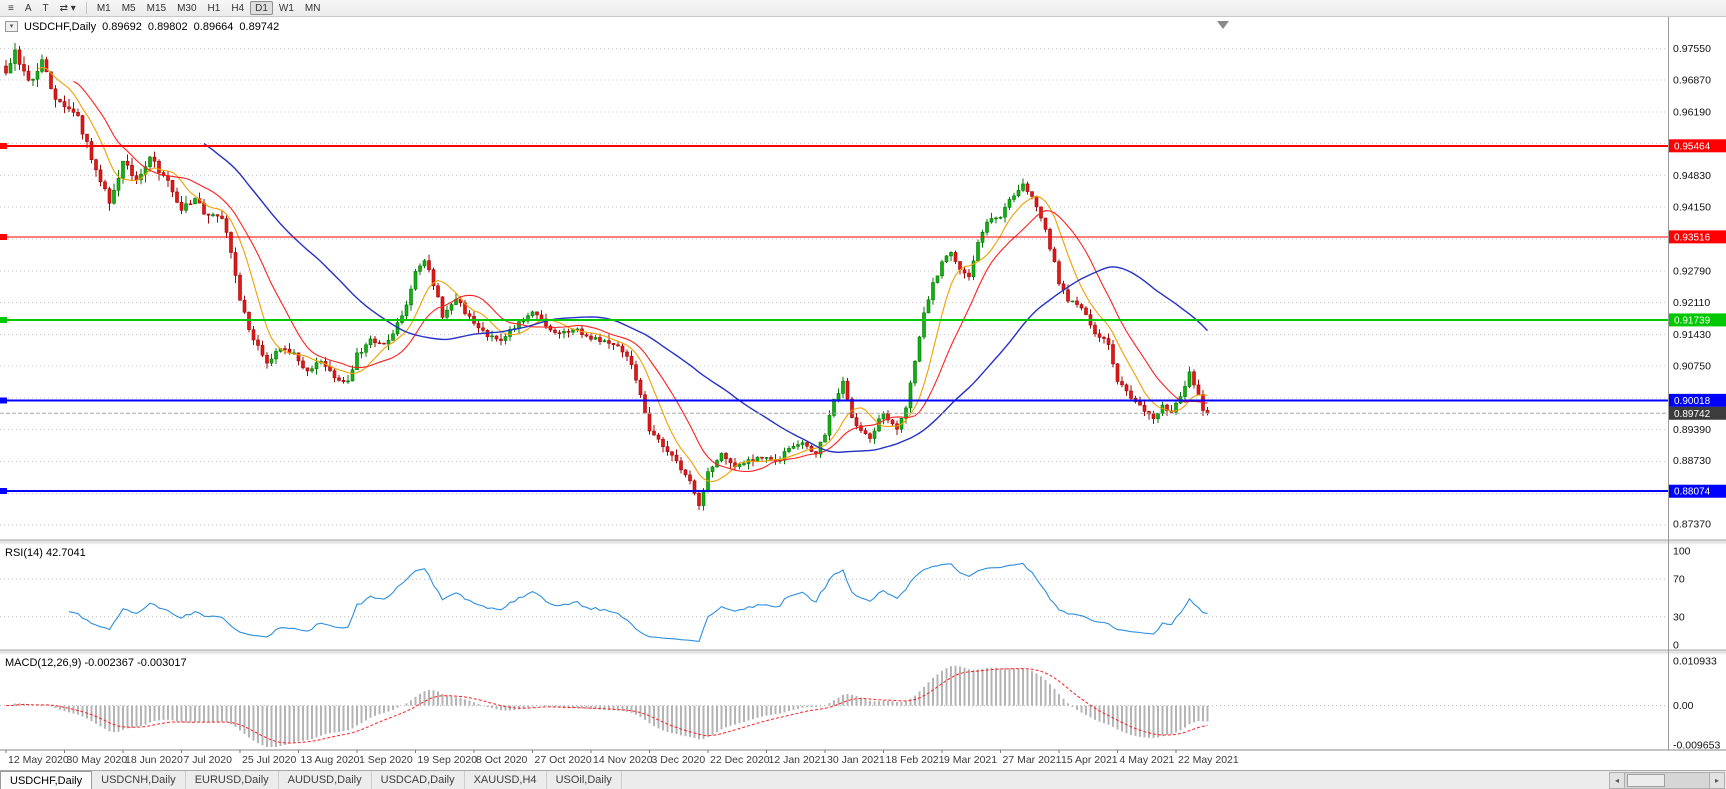 The width and height of the screenshot is (1726, 789). I want to click on timeframe-button-m15: M15, so click(156, 8).